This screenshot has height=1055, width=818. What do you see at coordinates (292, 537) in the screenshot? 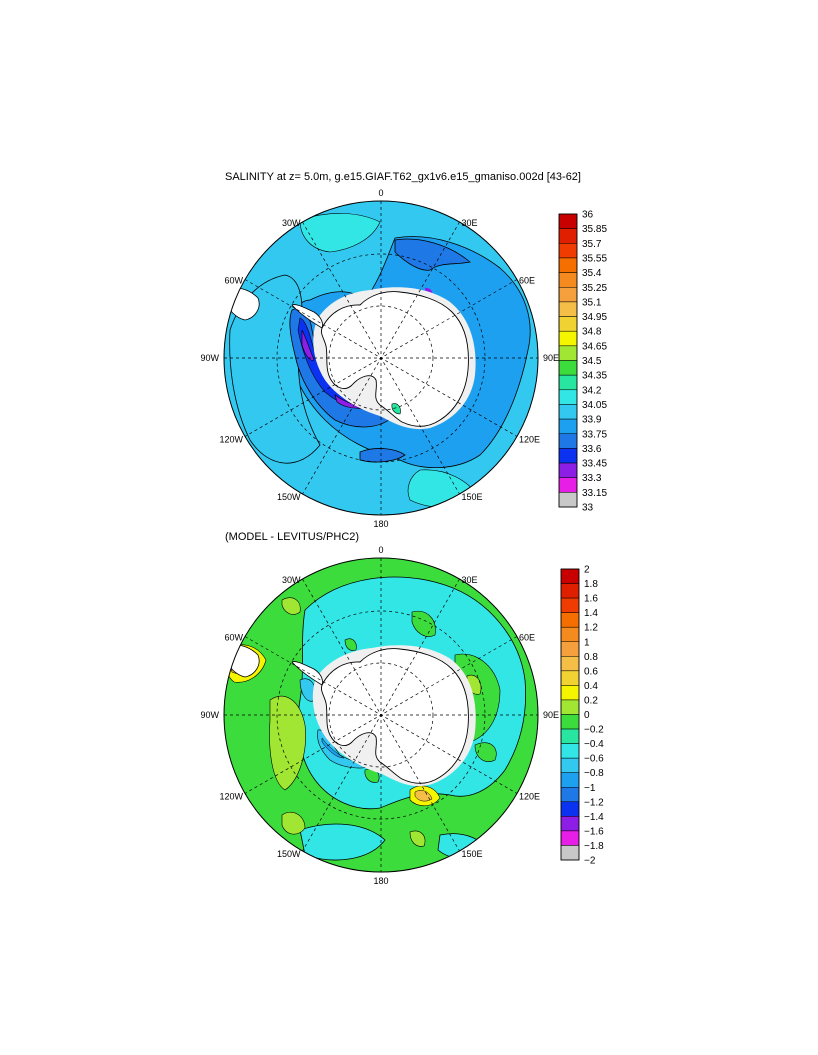
I see `panel-2-title: (MODEL - LEVITUS/PHC2)` at bounding box center [292, 537].